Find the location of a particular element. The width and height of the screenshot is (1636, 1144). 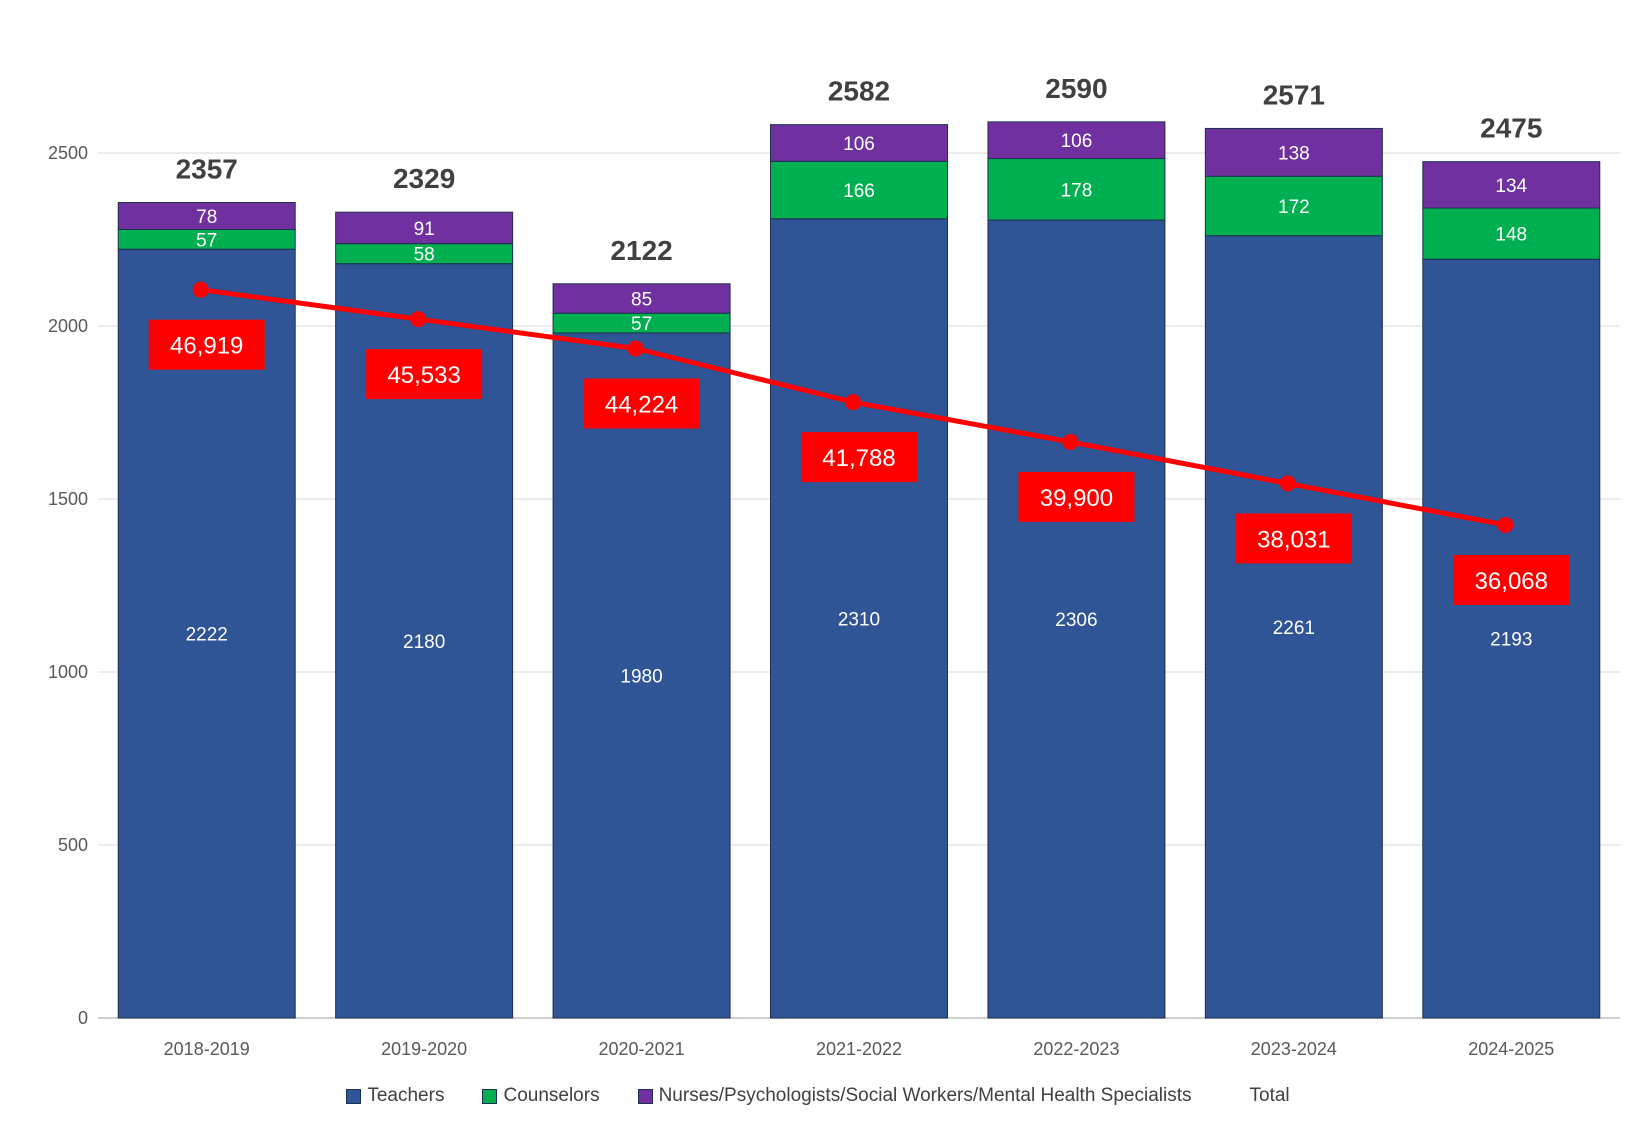

enrollment-label: 39,900 is located at coordinates (1076, 498).